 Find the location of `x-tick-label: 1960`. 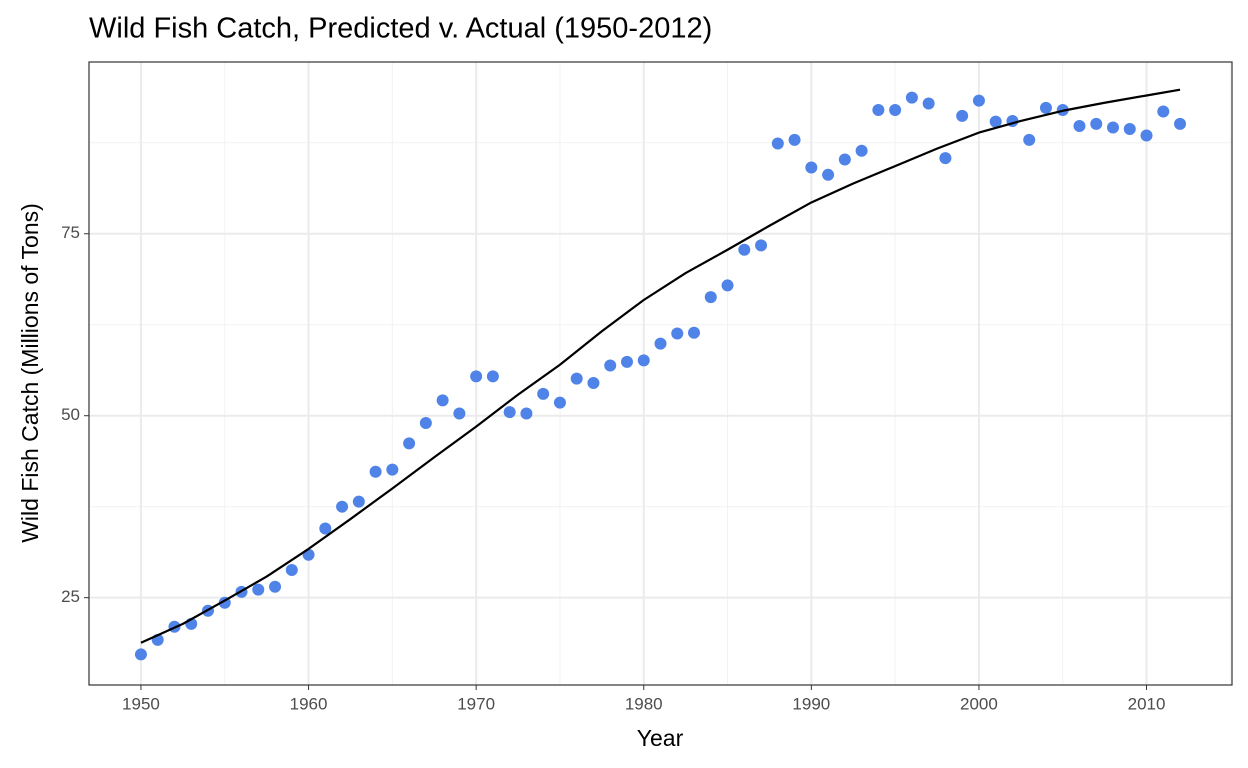

x-tick-label: 1960 is located at coordinates (309, 703).